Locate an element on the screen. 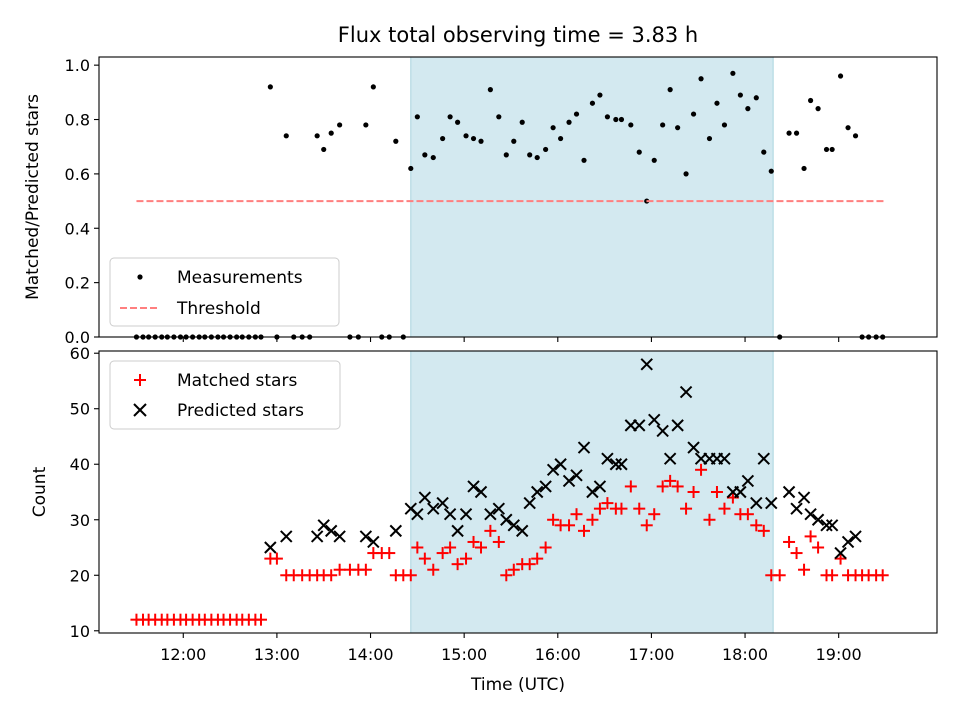 Image resolution: width=960 pixels, height=720 pixels. ratio-y-axis-label: Matched/Predicted stars is located at coordinates (33, 197).